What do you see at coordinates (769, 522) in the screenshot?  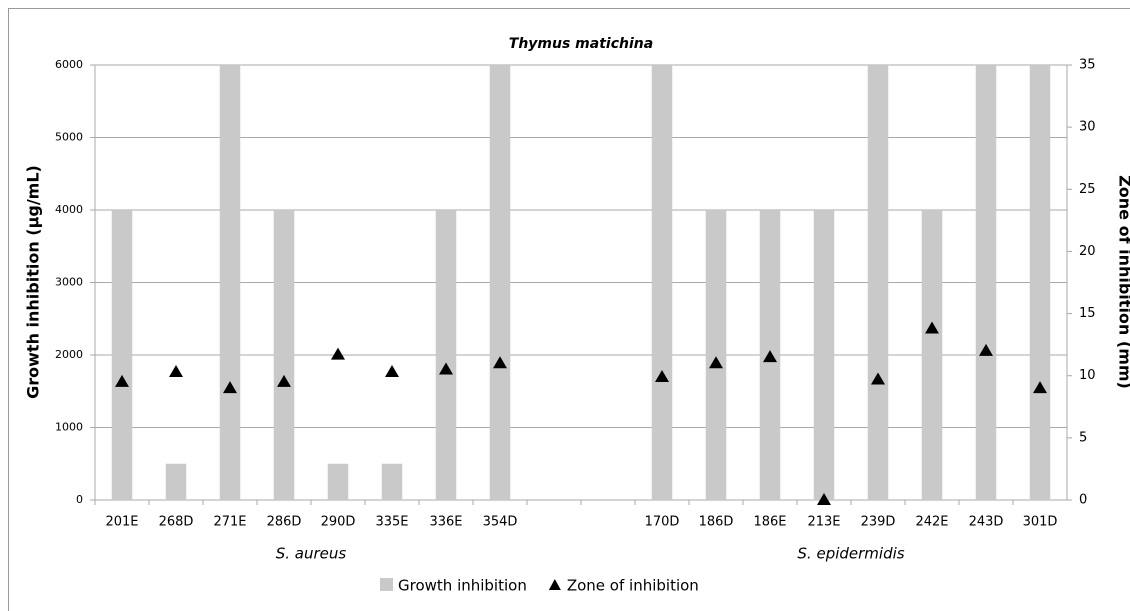 I see `x-tick-label: 186E` at bounding box center [769, 522].